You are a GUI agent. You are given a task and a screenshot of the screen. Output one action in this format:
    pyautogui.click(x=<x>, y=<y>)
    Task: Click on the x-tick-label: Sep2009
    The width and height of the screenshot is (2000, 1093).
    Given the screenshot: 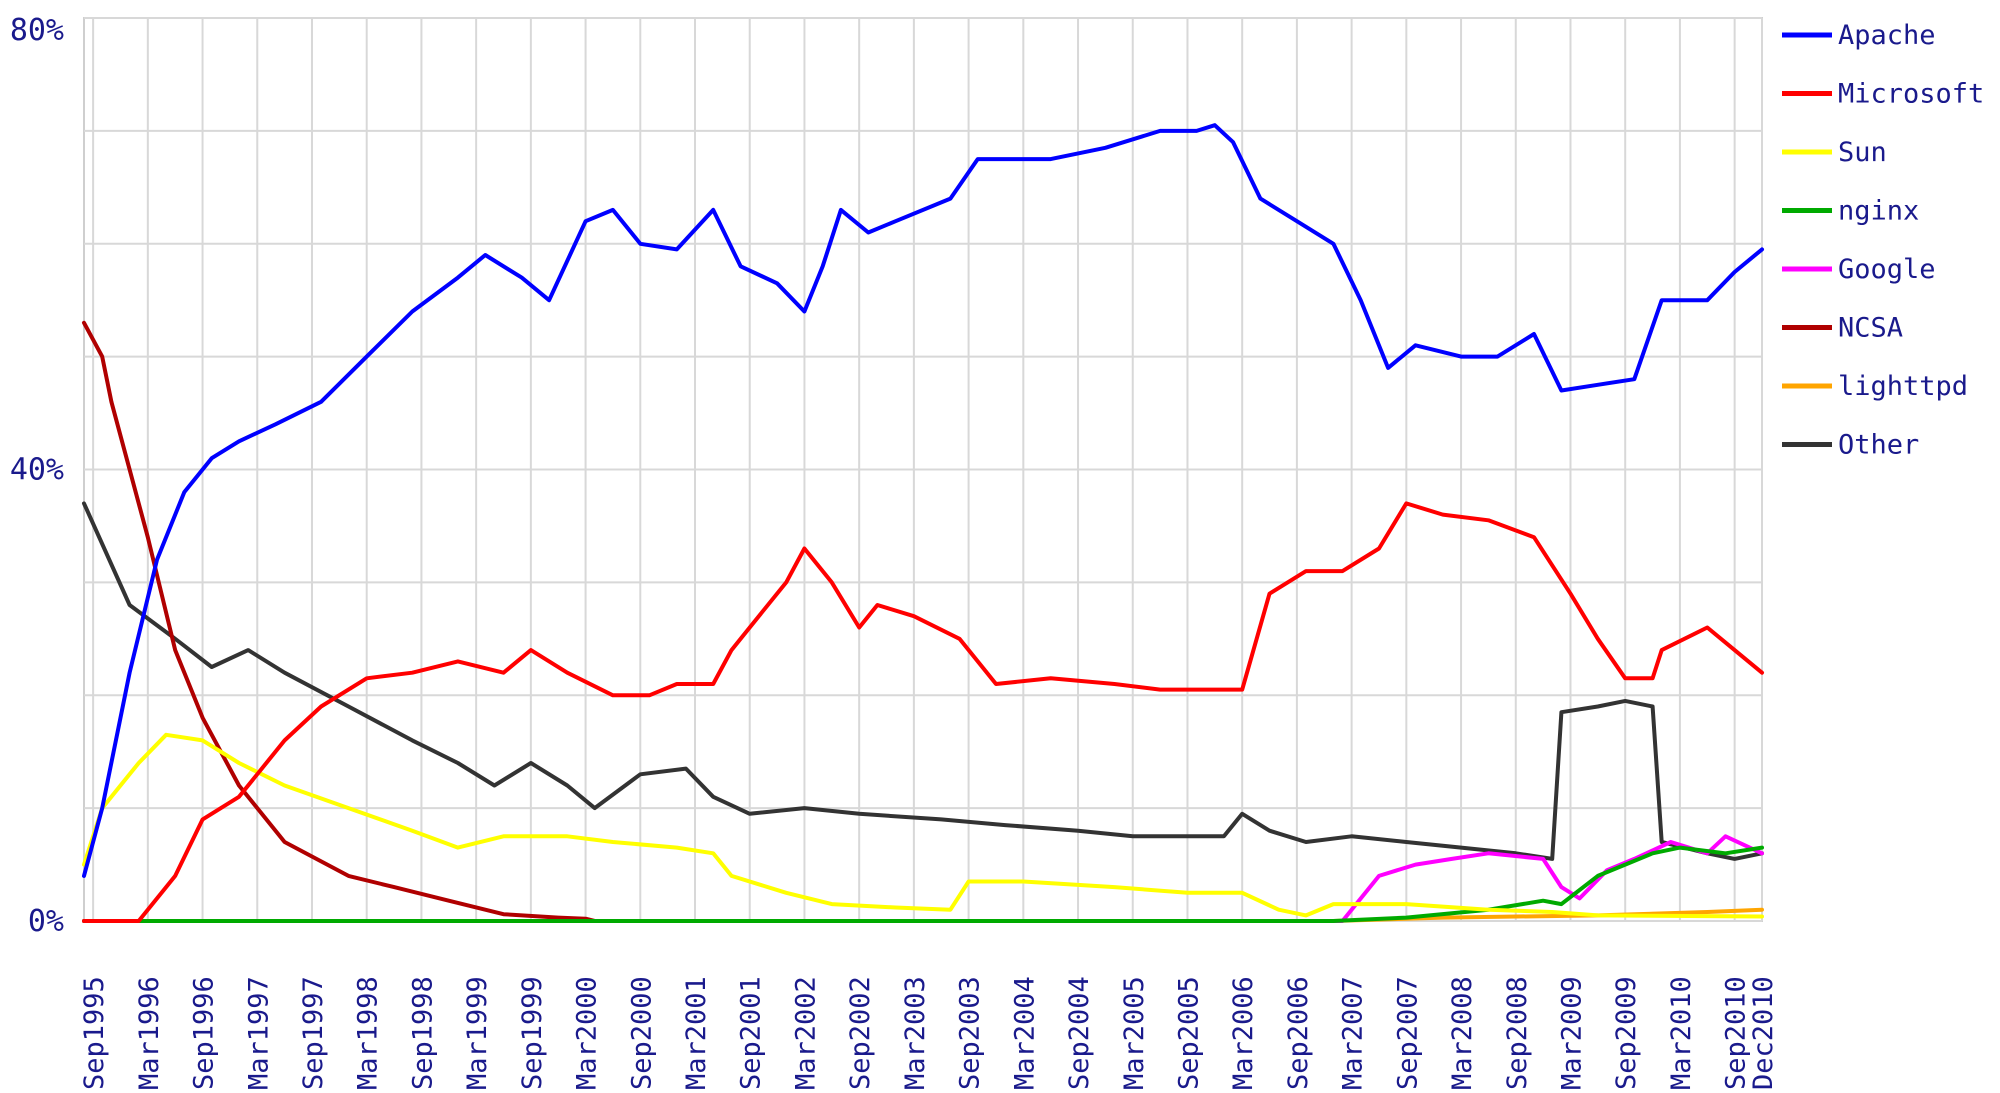 What is the action you would take?
    pyautogui.click(x=1626, y=1033)
    